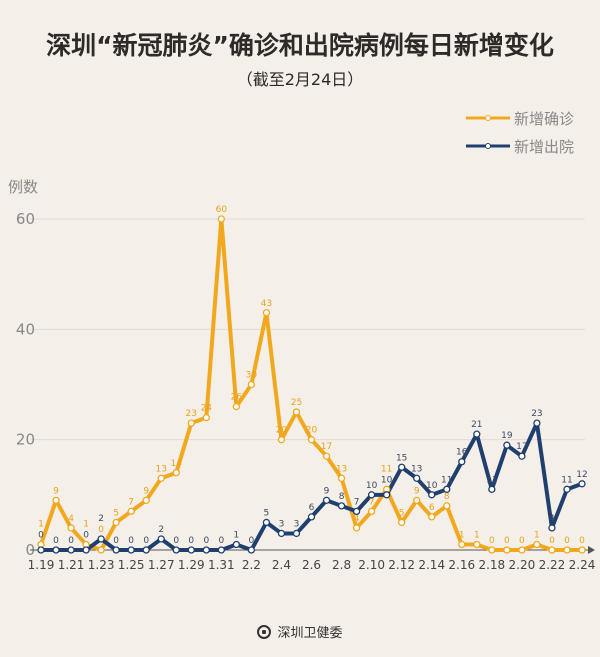 The width and height of the screenshot is (600, 657). Describe the element at coordinates (566, 480) in the screenshot. I see `data-label: 11` at that location.